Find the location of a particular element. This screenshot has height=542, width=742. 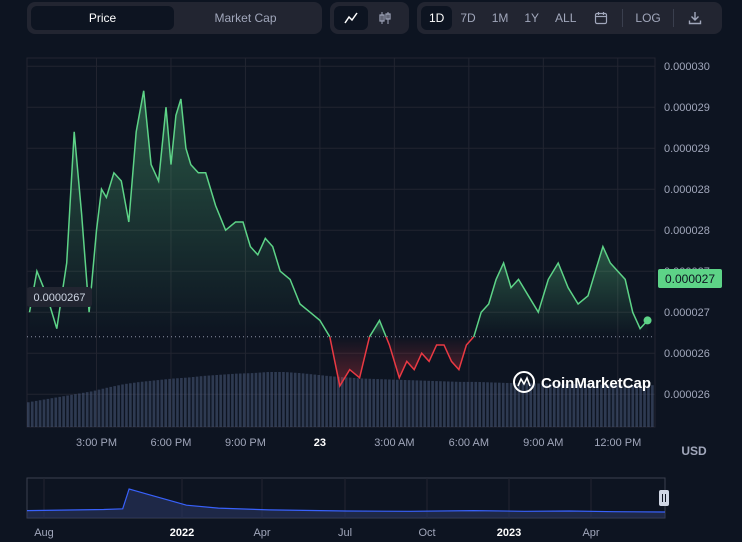

nav-x-tick-label: Oct is located at coordinates (426, 533).